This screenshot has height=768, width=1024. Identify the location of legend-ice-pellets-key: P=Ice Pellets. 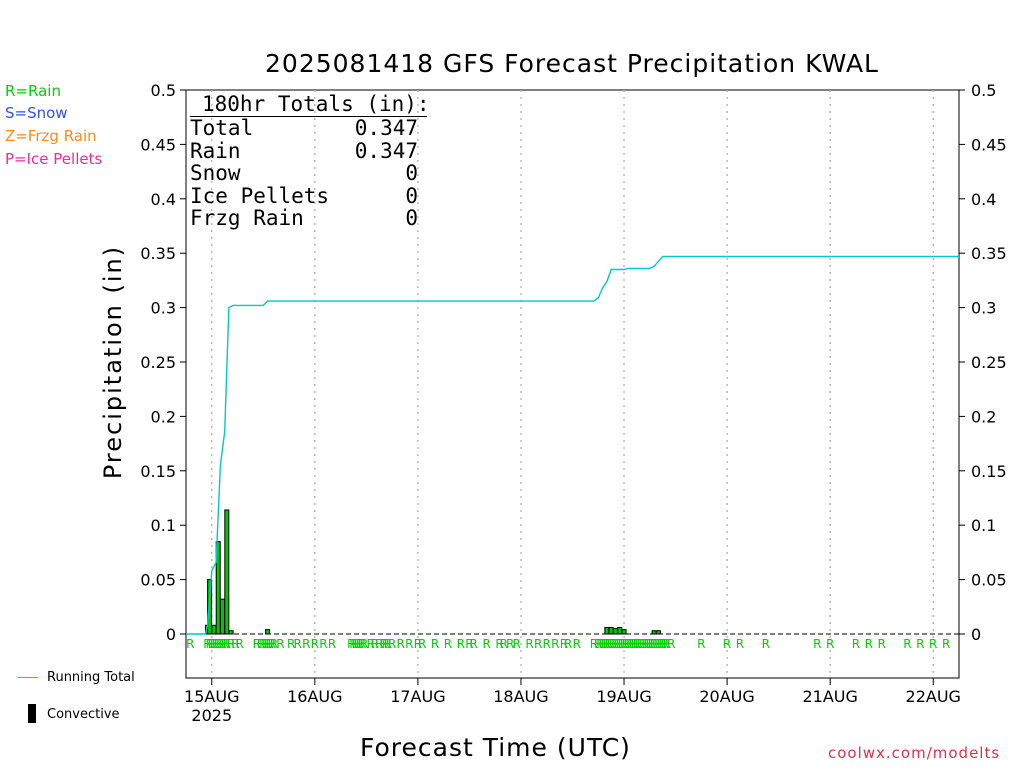
(54, 159).